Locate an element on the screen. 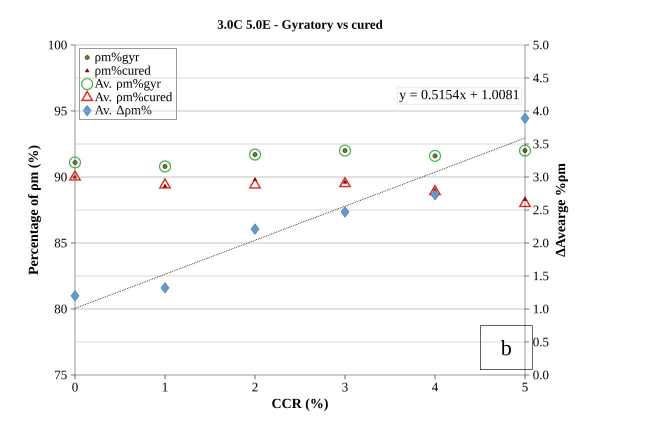  y-tick-label: 90 is located at coordinates (60, 177).